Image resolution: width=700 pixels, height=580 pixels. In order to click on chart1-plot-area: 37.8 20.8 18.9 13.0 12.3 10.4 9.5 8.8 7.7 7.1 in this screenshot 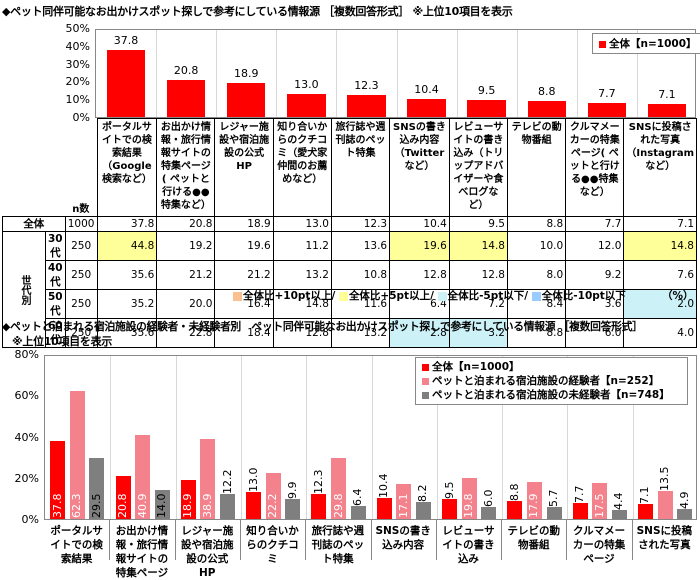, I will do `click(395, 73)`.